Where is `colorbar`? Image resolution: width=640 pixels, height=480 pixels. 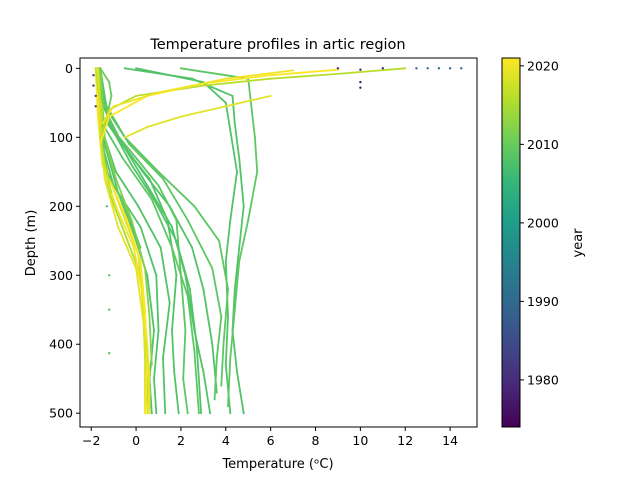
colorbar is located at coordinates (511, 242).